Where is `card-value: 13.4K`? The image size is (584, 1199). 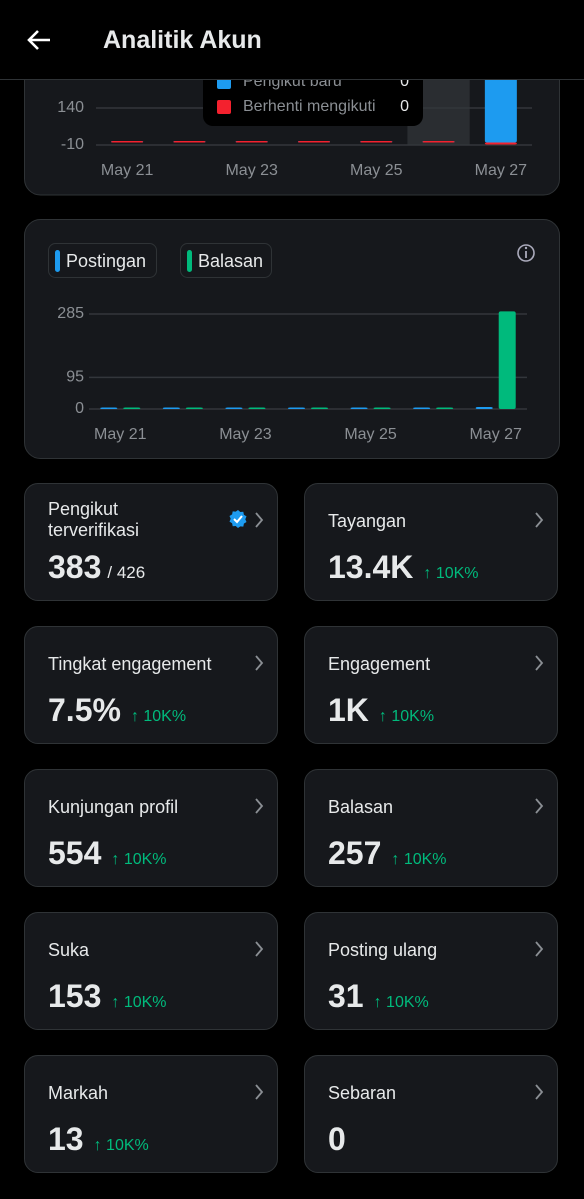
card-value: 13.4K is located at coordinates (371, 567).